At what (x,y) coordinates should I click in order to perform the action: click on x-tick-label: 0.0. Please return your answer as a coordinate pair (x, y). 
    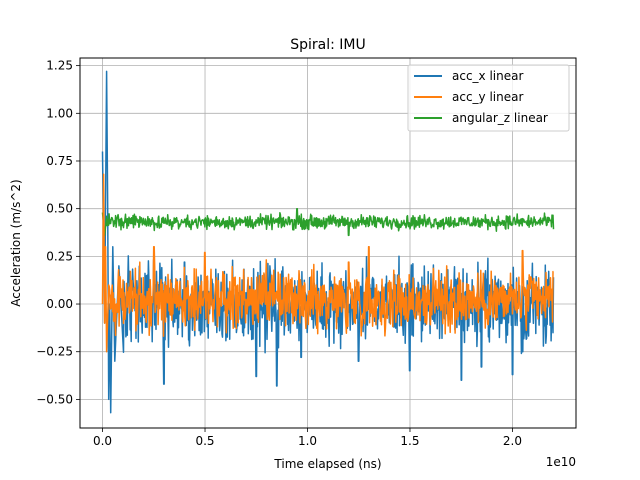
    Looking at the image, I should click on (102, 441).